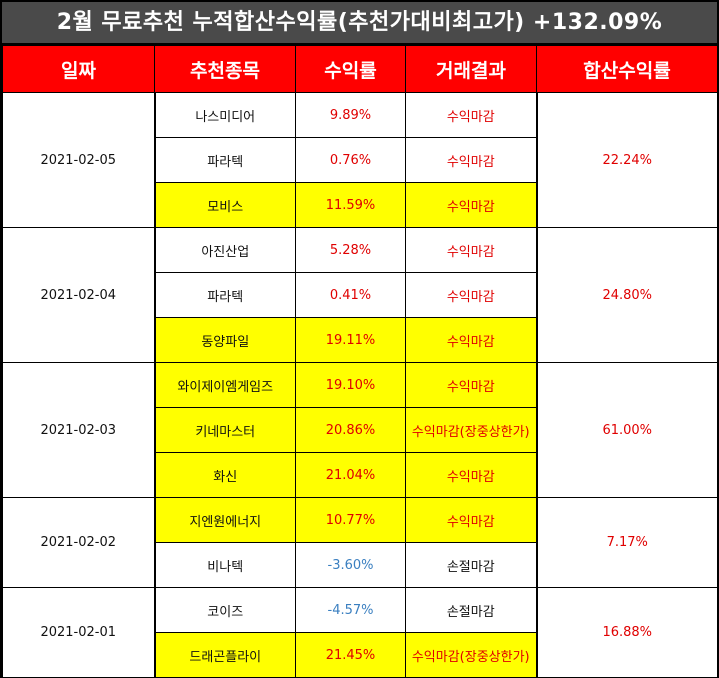 Image resolution: width=719 pixels, height=678 pixels. Describe the element at coordinates (471, 69) in the screenshot. I see `header-result: 거래결과` at that location.